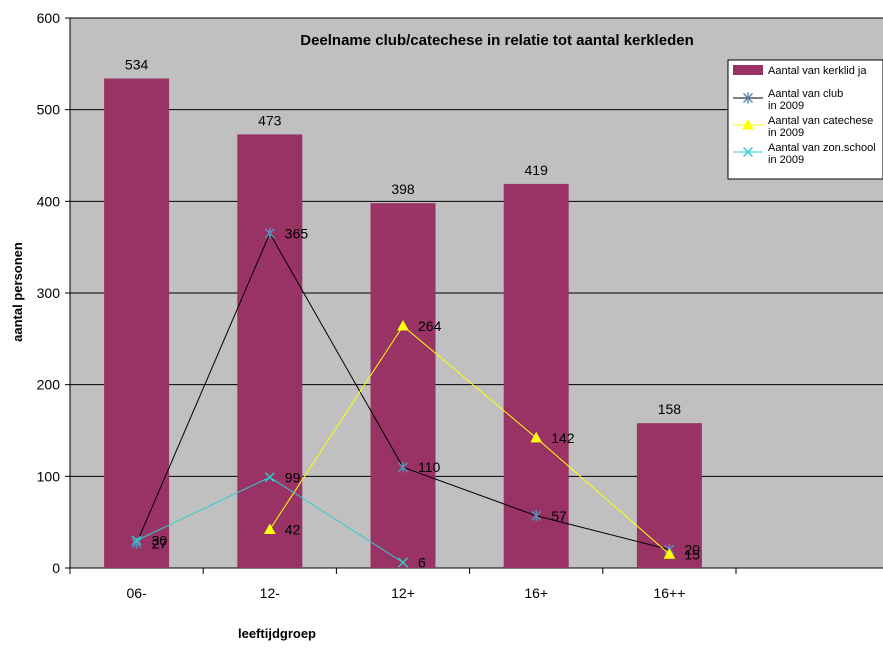  I want to click on line-data-label: 42, so click(293, 530).